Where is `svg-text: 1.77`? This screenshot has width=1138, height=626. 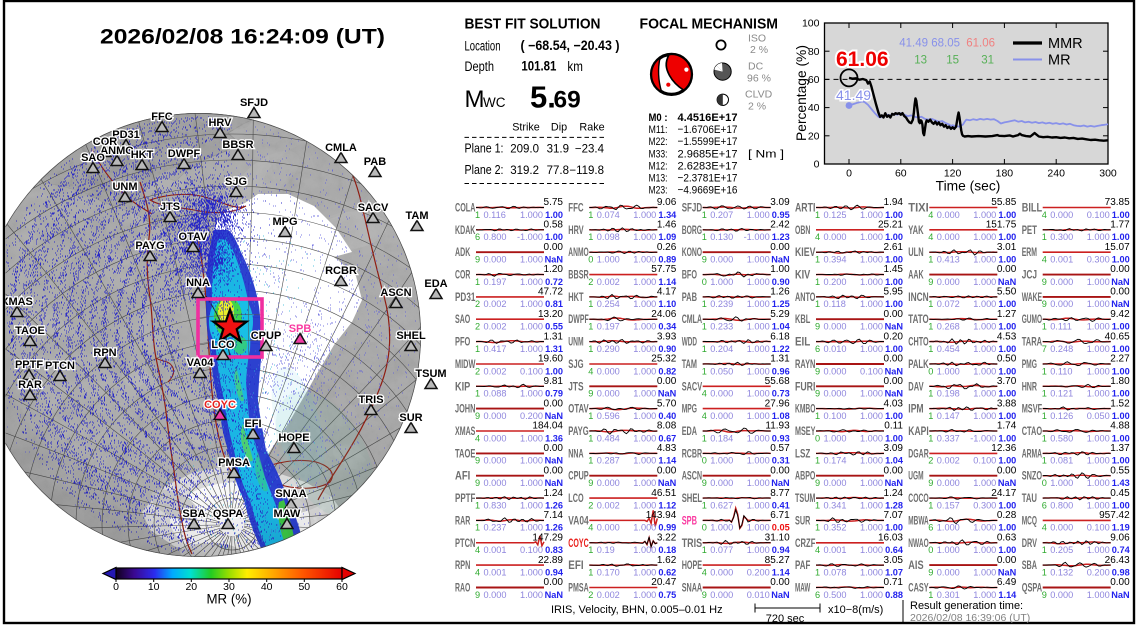 svg-text: 1.77 is located at coordinates (1120, 225).